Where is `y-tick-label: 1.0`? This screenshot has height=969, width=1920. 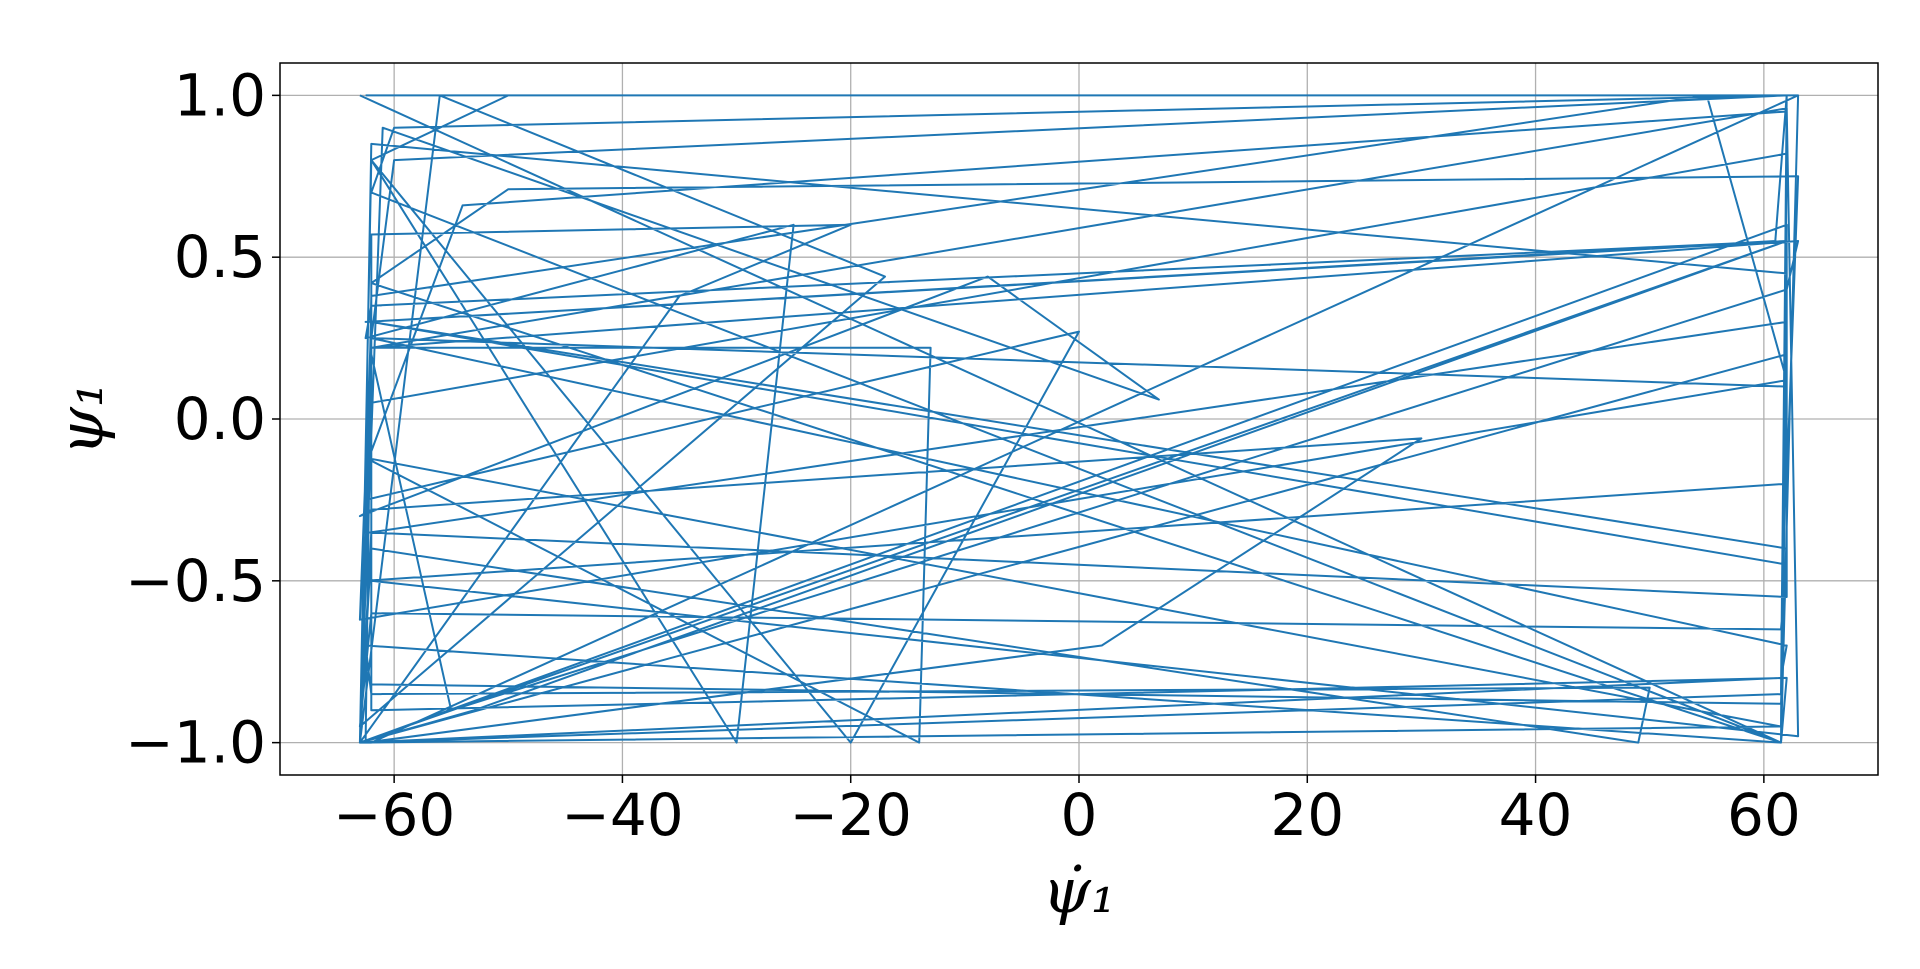 y-tick-label: 1.0 is located at coordinates (220, 95).